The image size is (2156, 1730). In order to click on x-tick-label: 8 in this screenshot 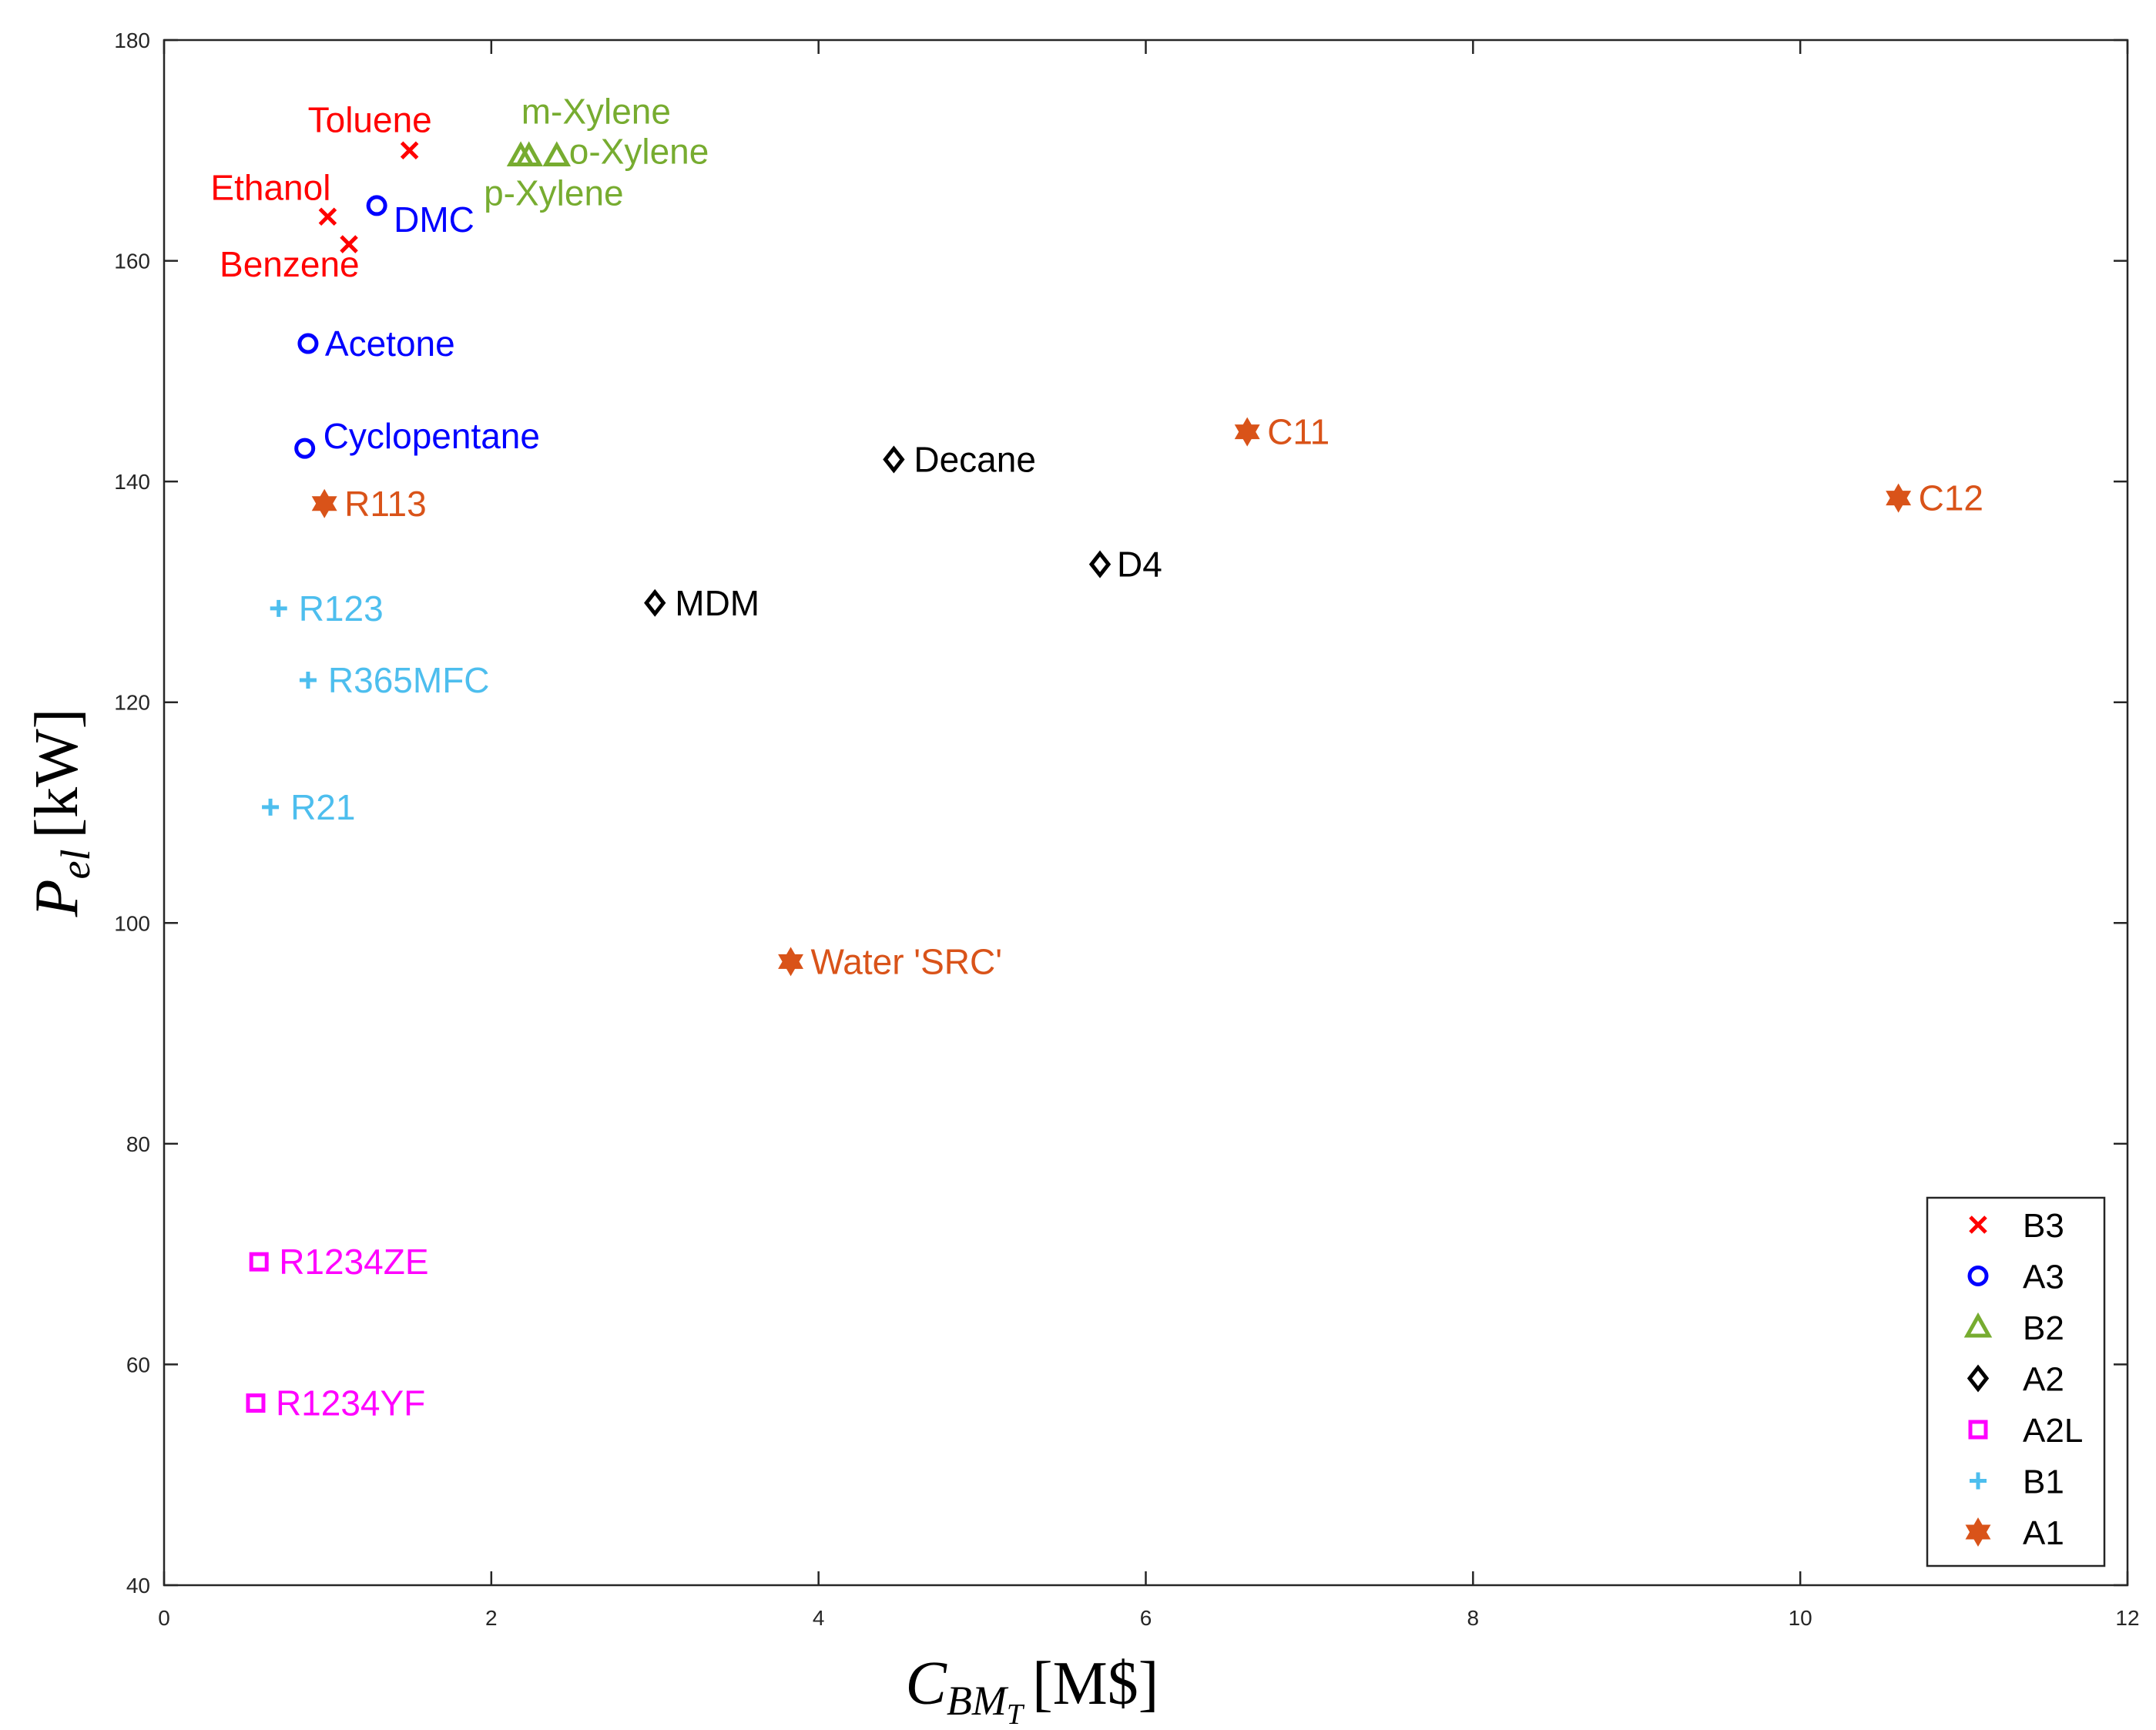, I will do `click(1473, 1618)`.